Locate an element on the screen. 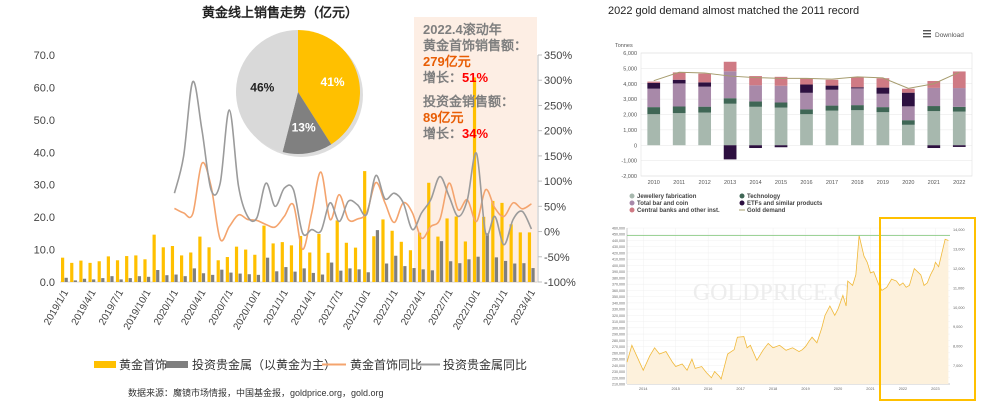 Image resolution: width=1000 pixels, height=405 pixels. y-tick-label: 340,000 is located at coordinates (618, 303).